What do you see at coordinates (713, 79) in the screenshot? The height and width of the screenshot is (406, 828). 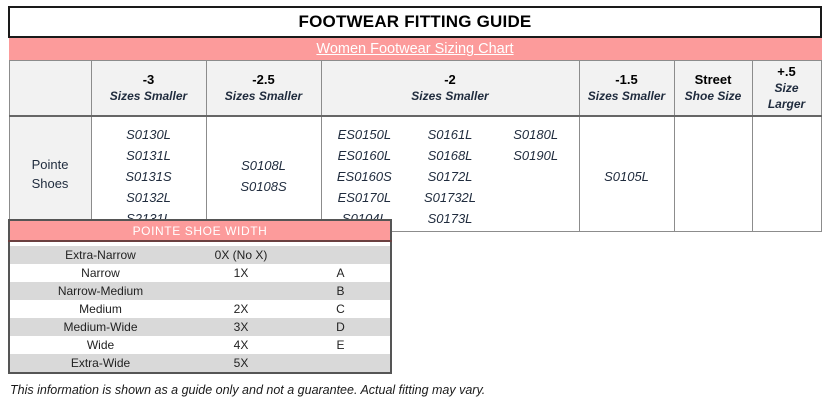 I see `header-value-street: Street` at bounding box center [713, 79].